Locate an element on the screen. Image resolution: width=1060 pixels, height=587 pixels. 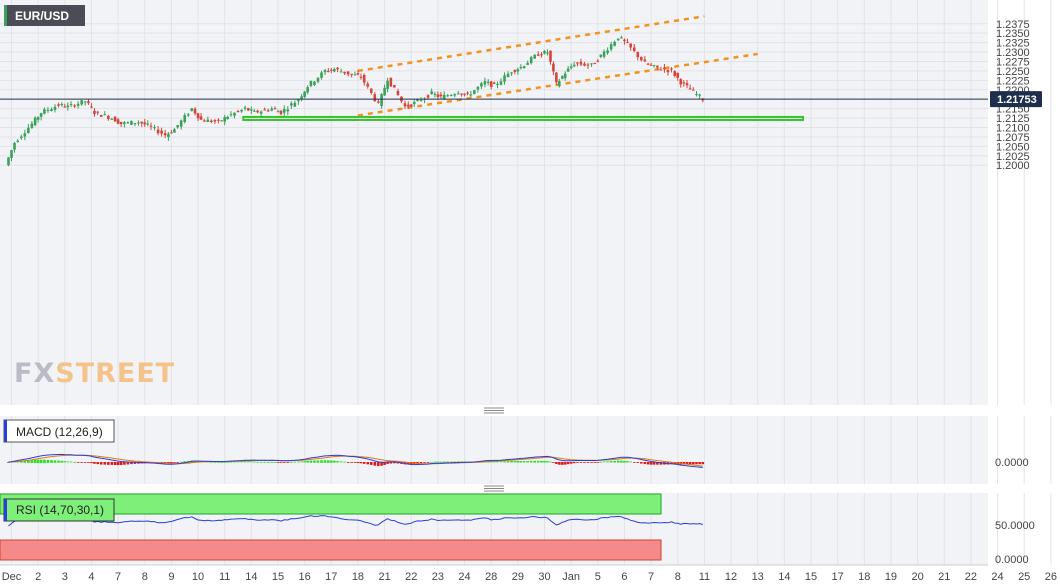
macd-line is located at coordinates (355, 460).